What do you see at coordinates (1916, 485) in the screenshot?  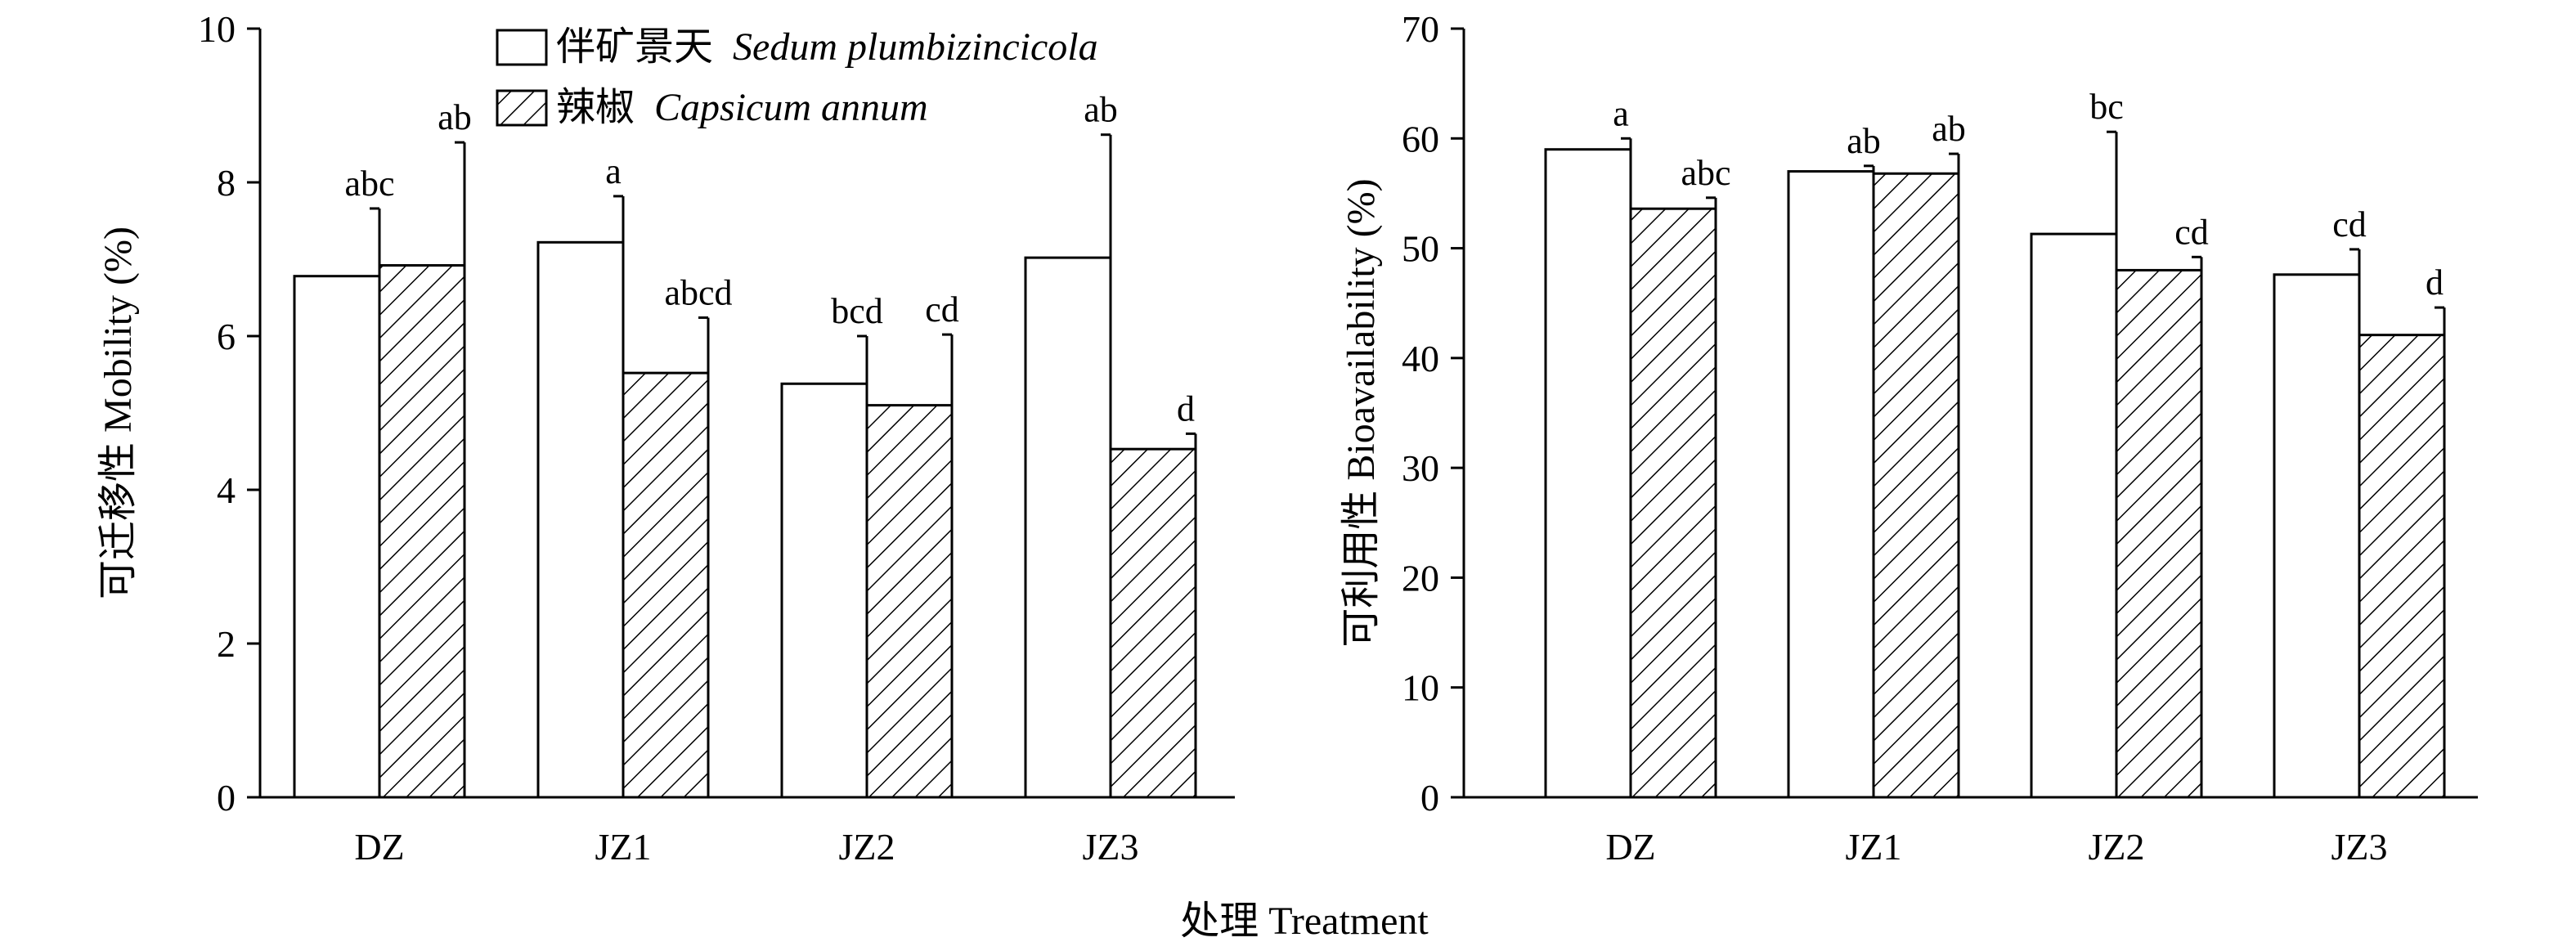 I see `bioavailability-bar-JZ1-capsicum` at bounding box center [1916, 485].